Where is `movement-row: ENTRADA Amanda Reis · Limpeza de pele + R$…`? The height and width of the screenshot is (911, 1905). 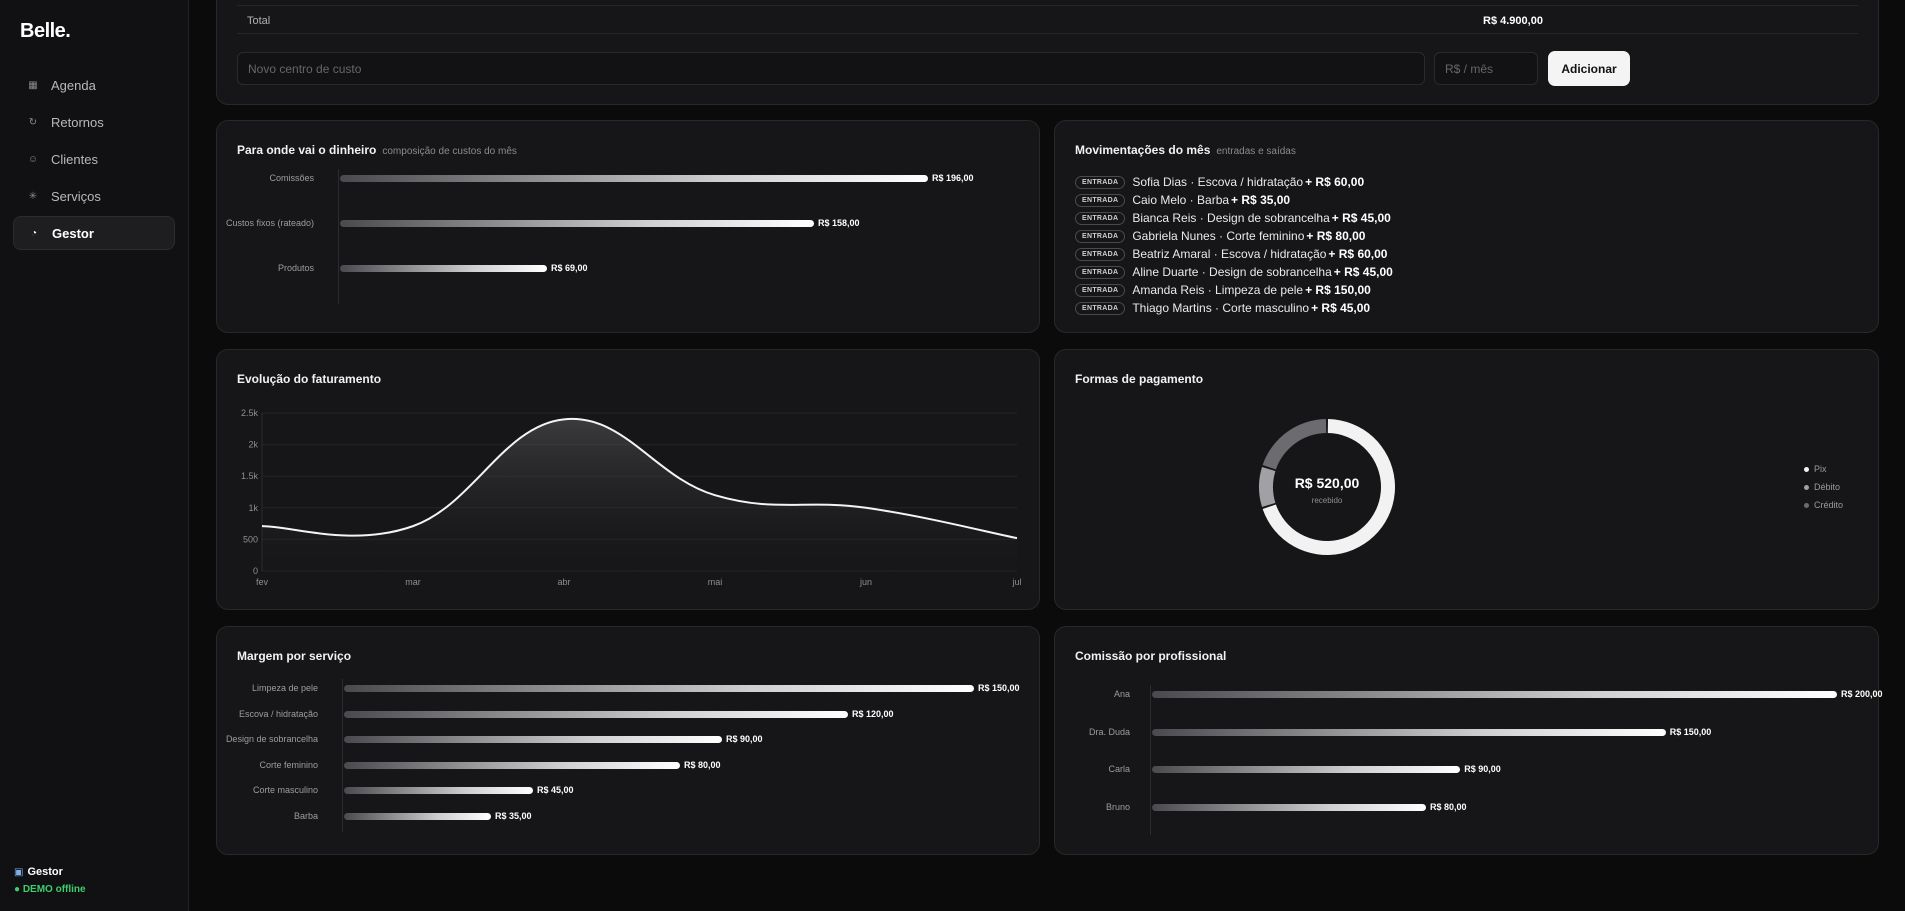 movement-row: ENTRADA Amanda Reis · Limpeza de pele + R$… is located at coordinates (1234, 290).